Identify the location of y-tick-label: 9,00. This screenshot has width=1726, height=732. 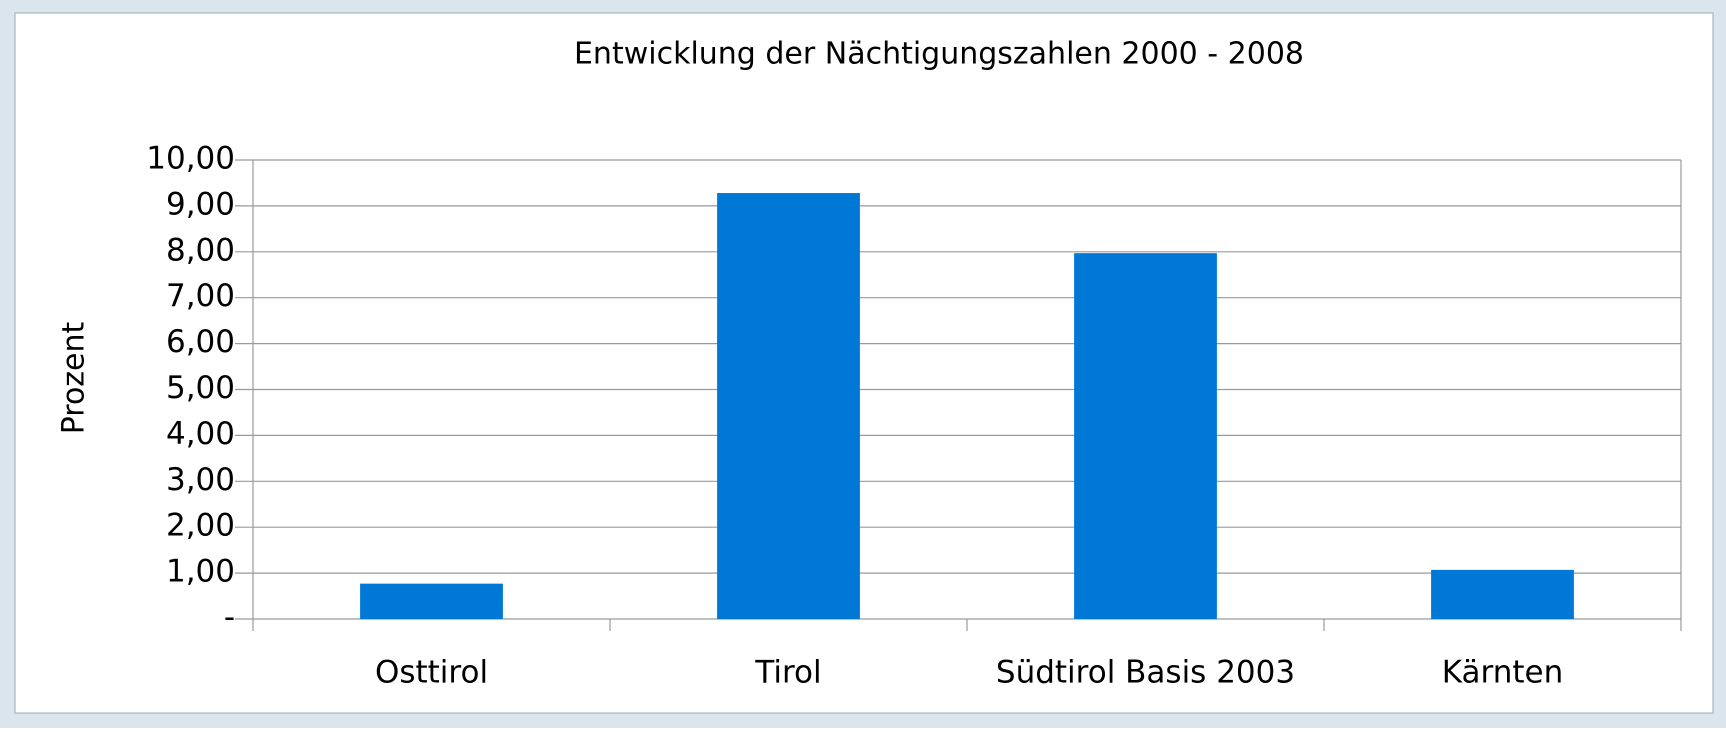
(200, 204).